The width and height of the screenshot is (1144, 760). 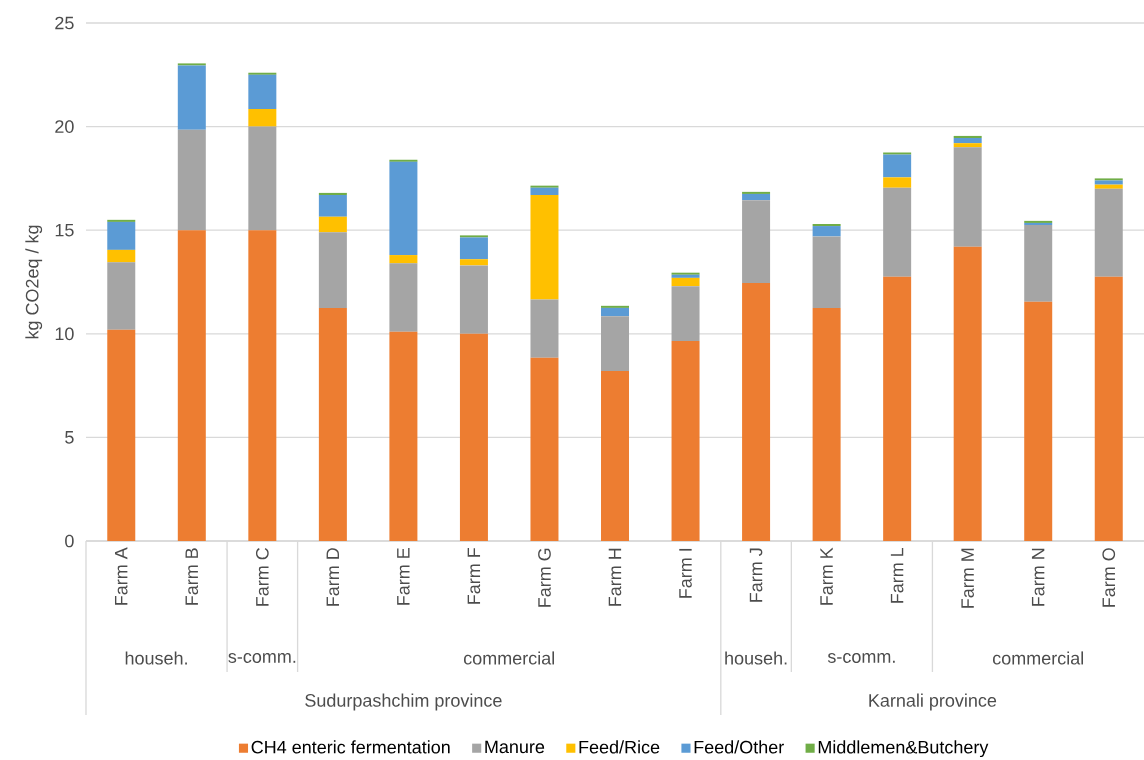 I want to click on x-tick-label: Farm E, so click(x=403, y=576).